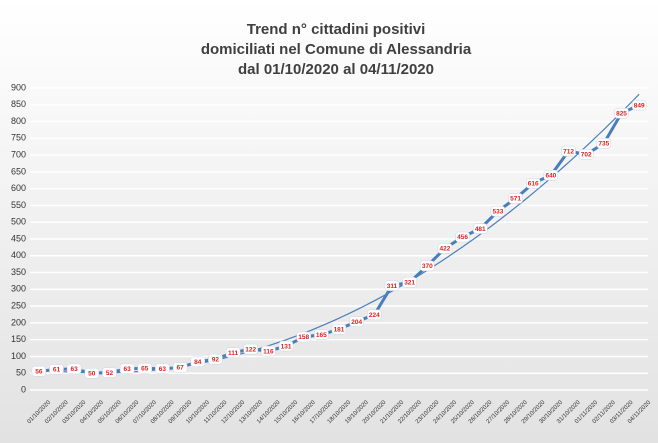 The image size is (658, 443). I want to click on data-label: 158, so click(303, 337).